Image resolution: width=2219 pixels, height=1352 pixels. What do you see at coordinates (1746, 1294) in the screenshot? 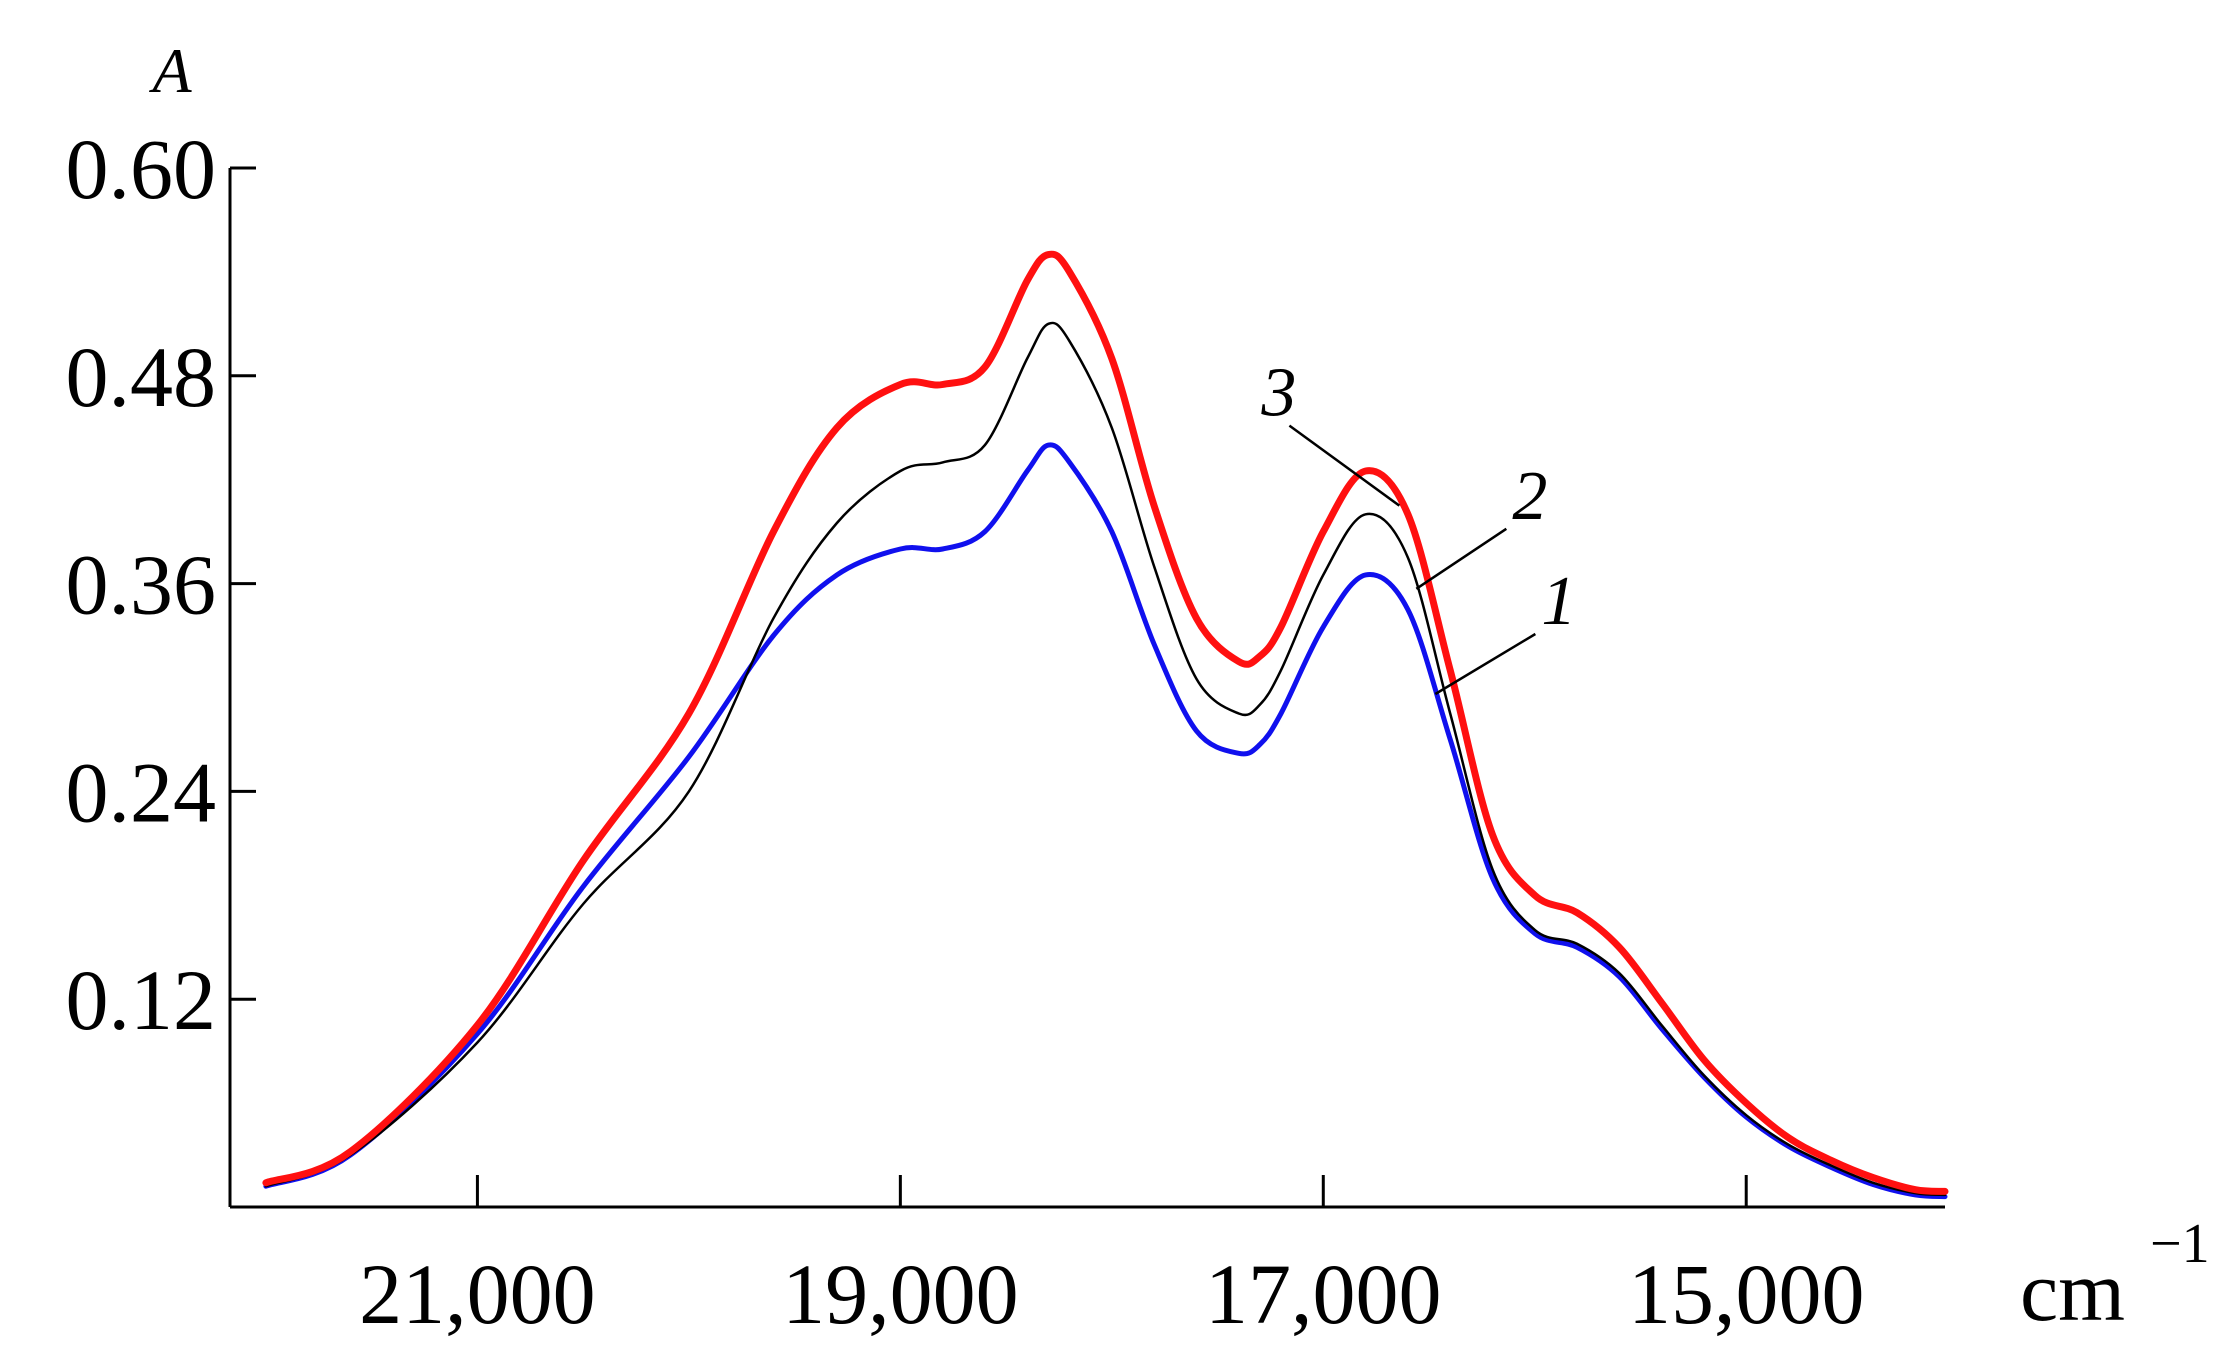
I see `x-tick-label: 15,000` at bounding box center [1746, 1294].